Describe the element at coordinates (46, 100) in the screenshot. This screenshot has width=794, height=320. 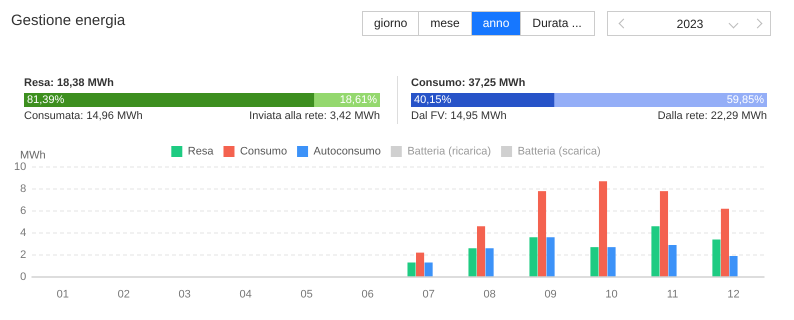
I see `data-label: 81,39%` at that location.